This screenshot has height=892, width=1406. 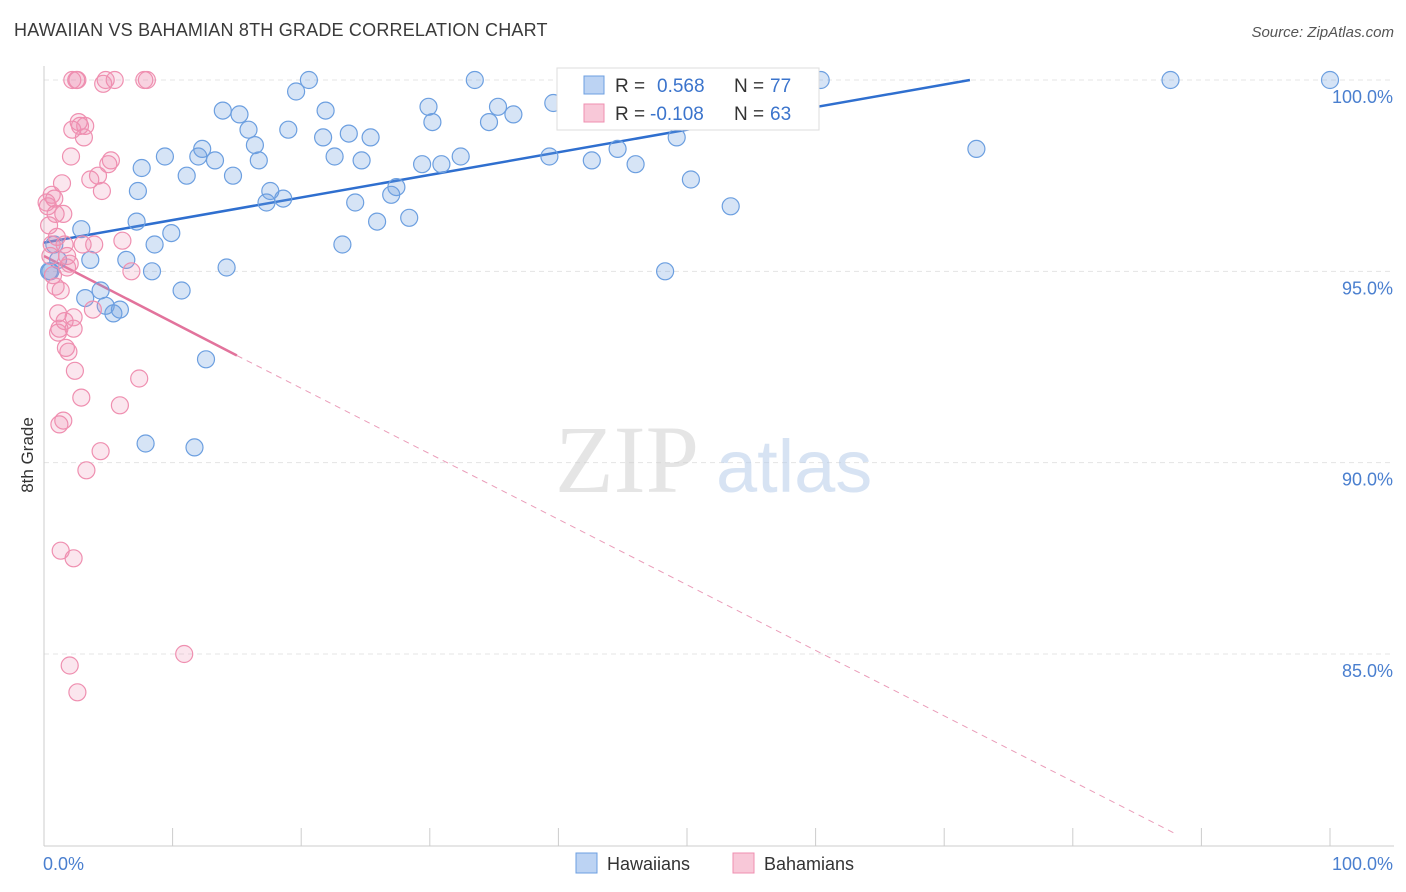 I want to click on x-tick-label: 0.0%, so click(x=63, y=864).